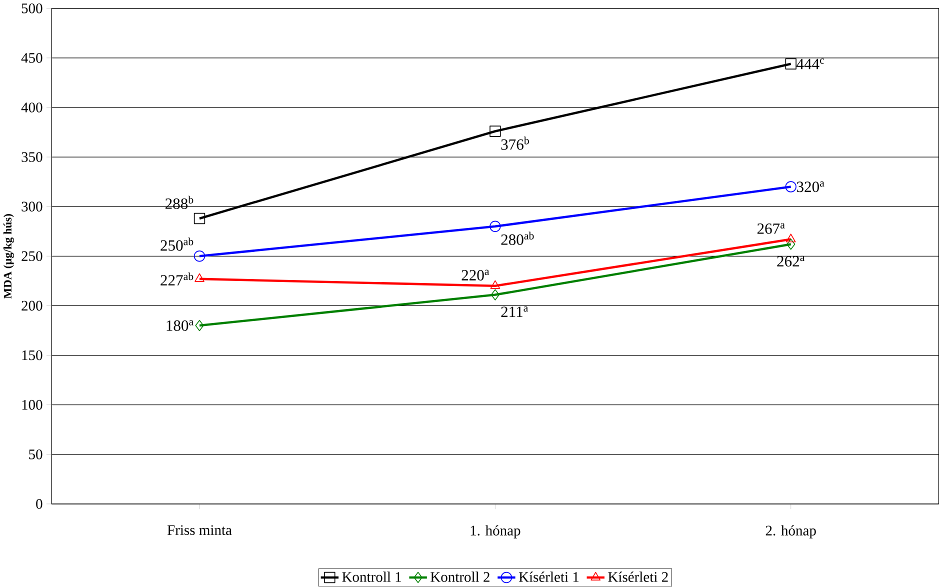  I want to click on legend-label: Kísérleti 2, so click(638, 577).